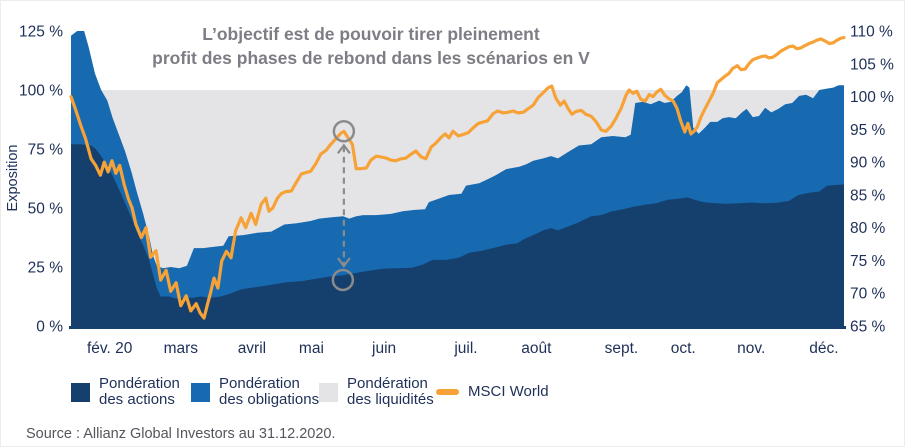 Image resolution: width=905 pixels, height=447 pixels. What do you see at coordinates (868, 261) in the screenshot?
I see `right-axis-tick: 75 %` at bounding box center [868, 261].